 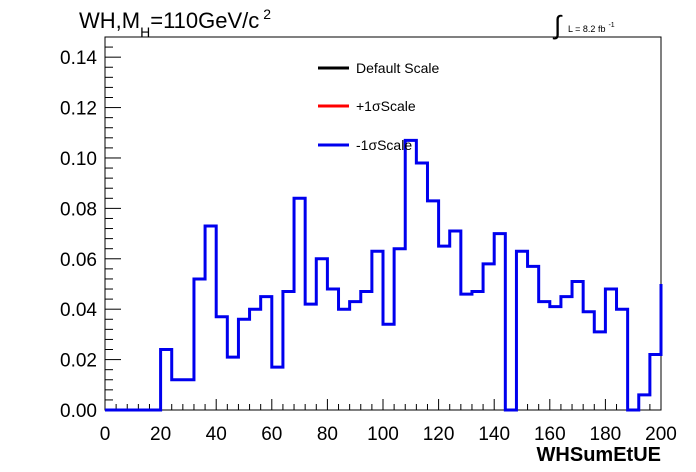 I want to click on x-axis: 0 20 40 60 80 100 120 140 160 180 200, so click(x=388, y=422).